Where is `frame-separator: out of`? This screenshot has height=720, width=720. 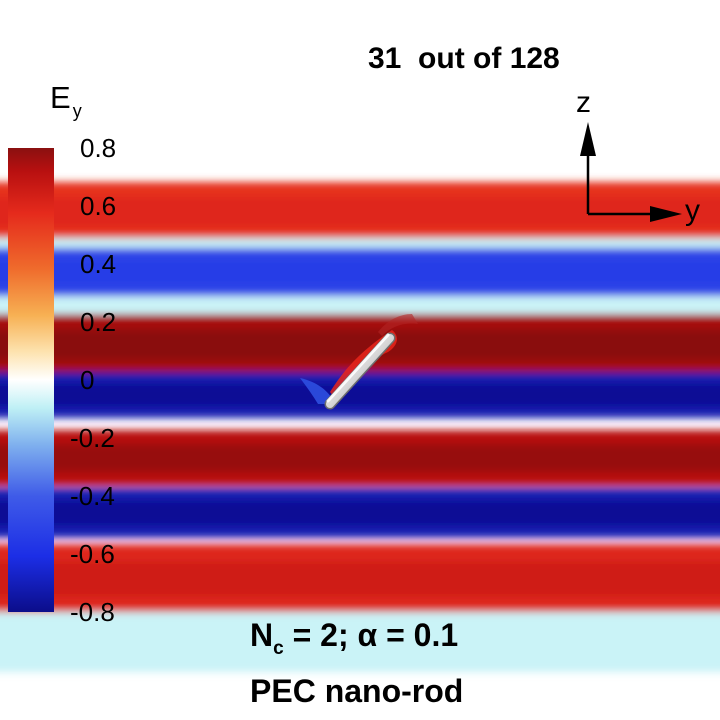 frame-separator: out of is located at coordinates (460, 58).